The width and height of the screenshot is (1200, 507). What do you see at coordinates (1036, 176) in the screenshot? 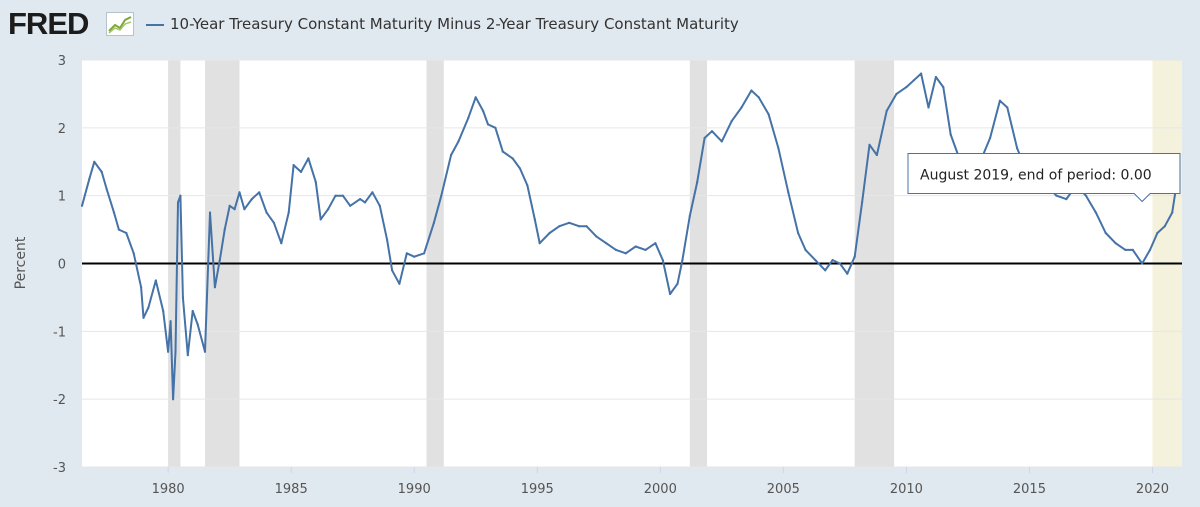
I see `tooltip-text: August 2019, end of period: 0.00` at bounding box center [1036, 176].